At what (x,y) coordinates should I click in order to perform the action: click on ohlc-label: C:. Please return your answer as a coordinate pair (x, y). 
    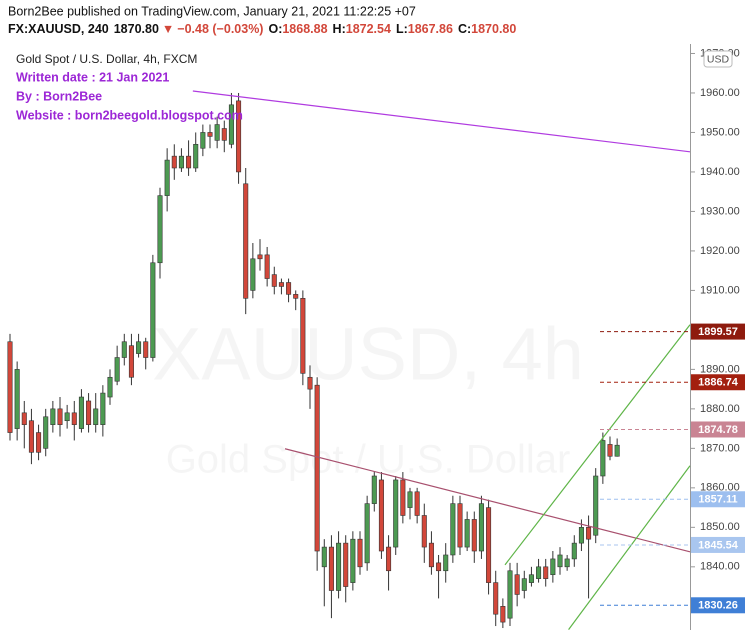
    Looking at the image, I should click on (464, 29).